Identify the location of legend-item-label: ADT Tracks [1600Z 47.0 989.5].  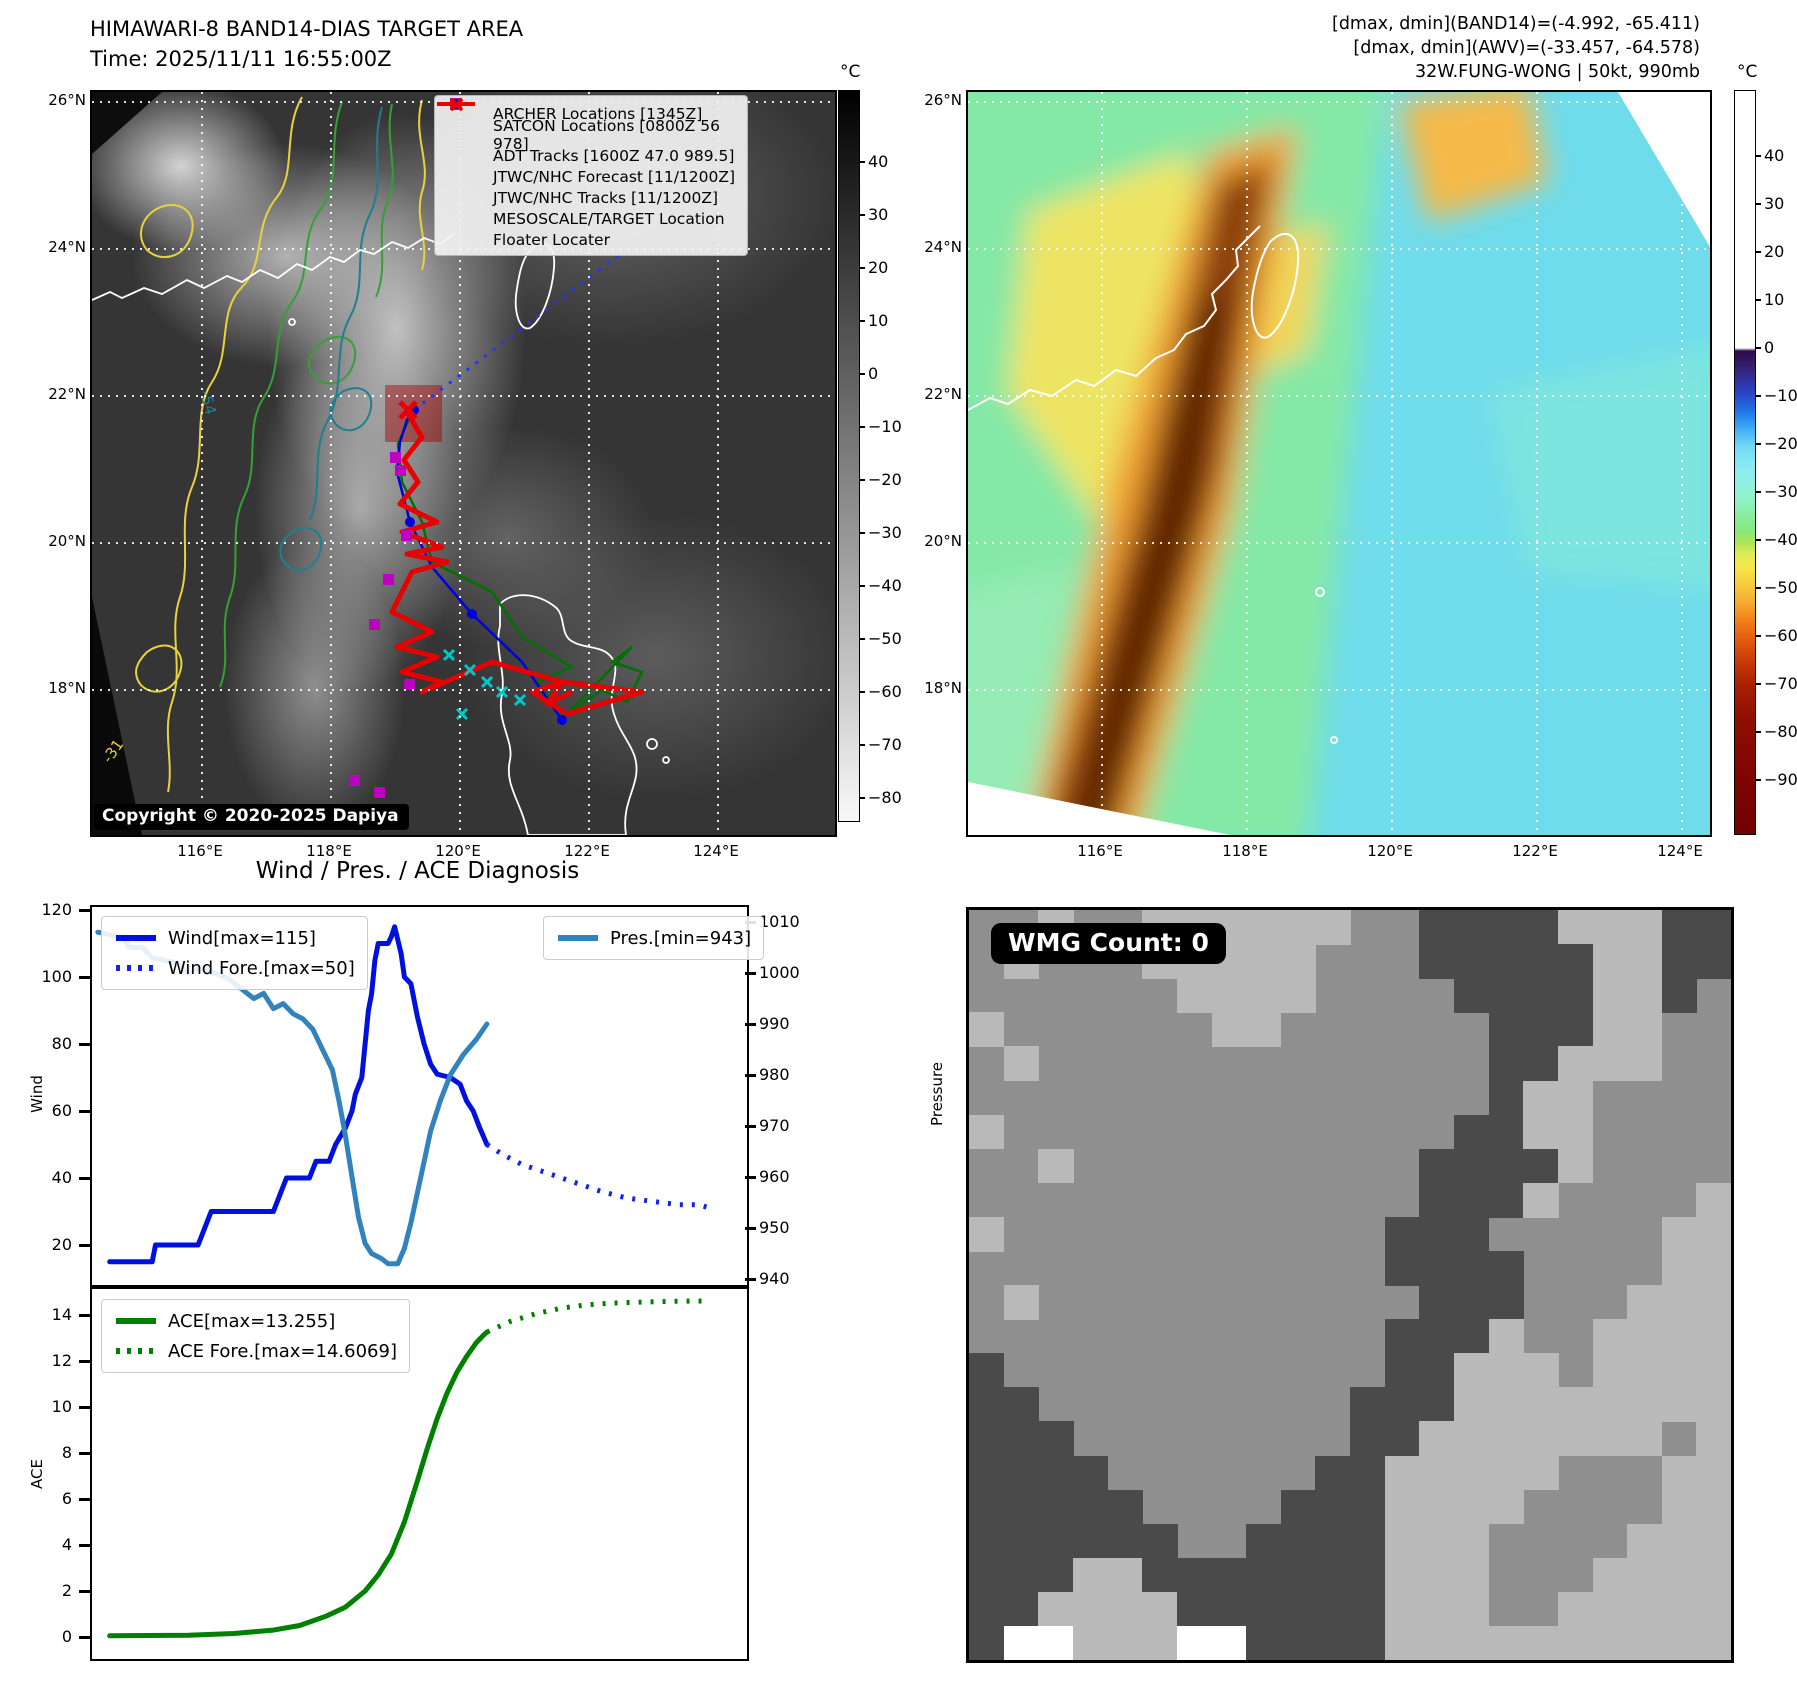
(614, 155).